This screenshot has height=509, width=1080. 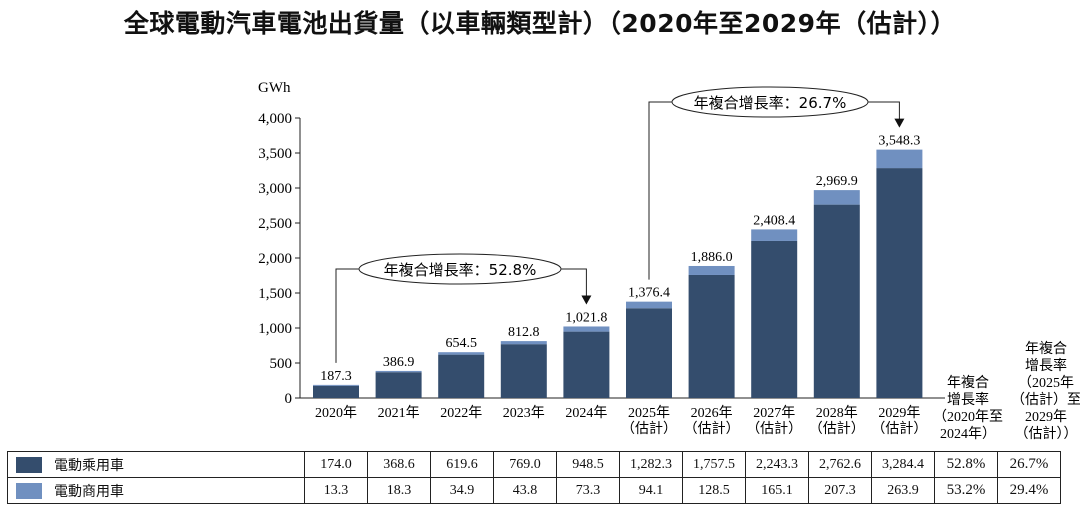 What do you see at coordinates (275, 189) in the screenshot?
I see `y-tick-label: 3,000` at bounding box center [275, 189].